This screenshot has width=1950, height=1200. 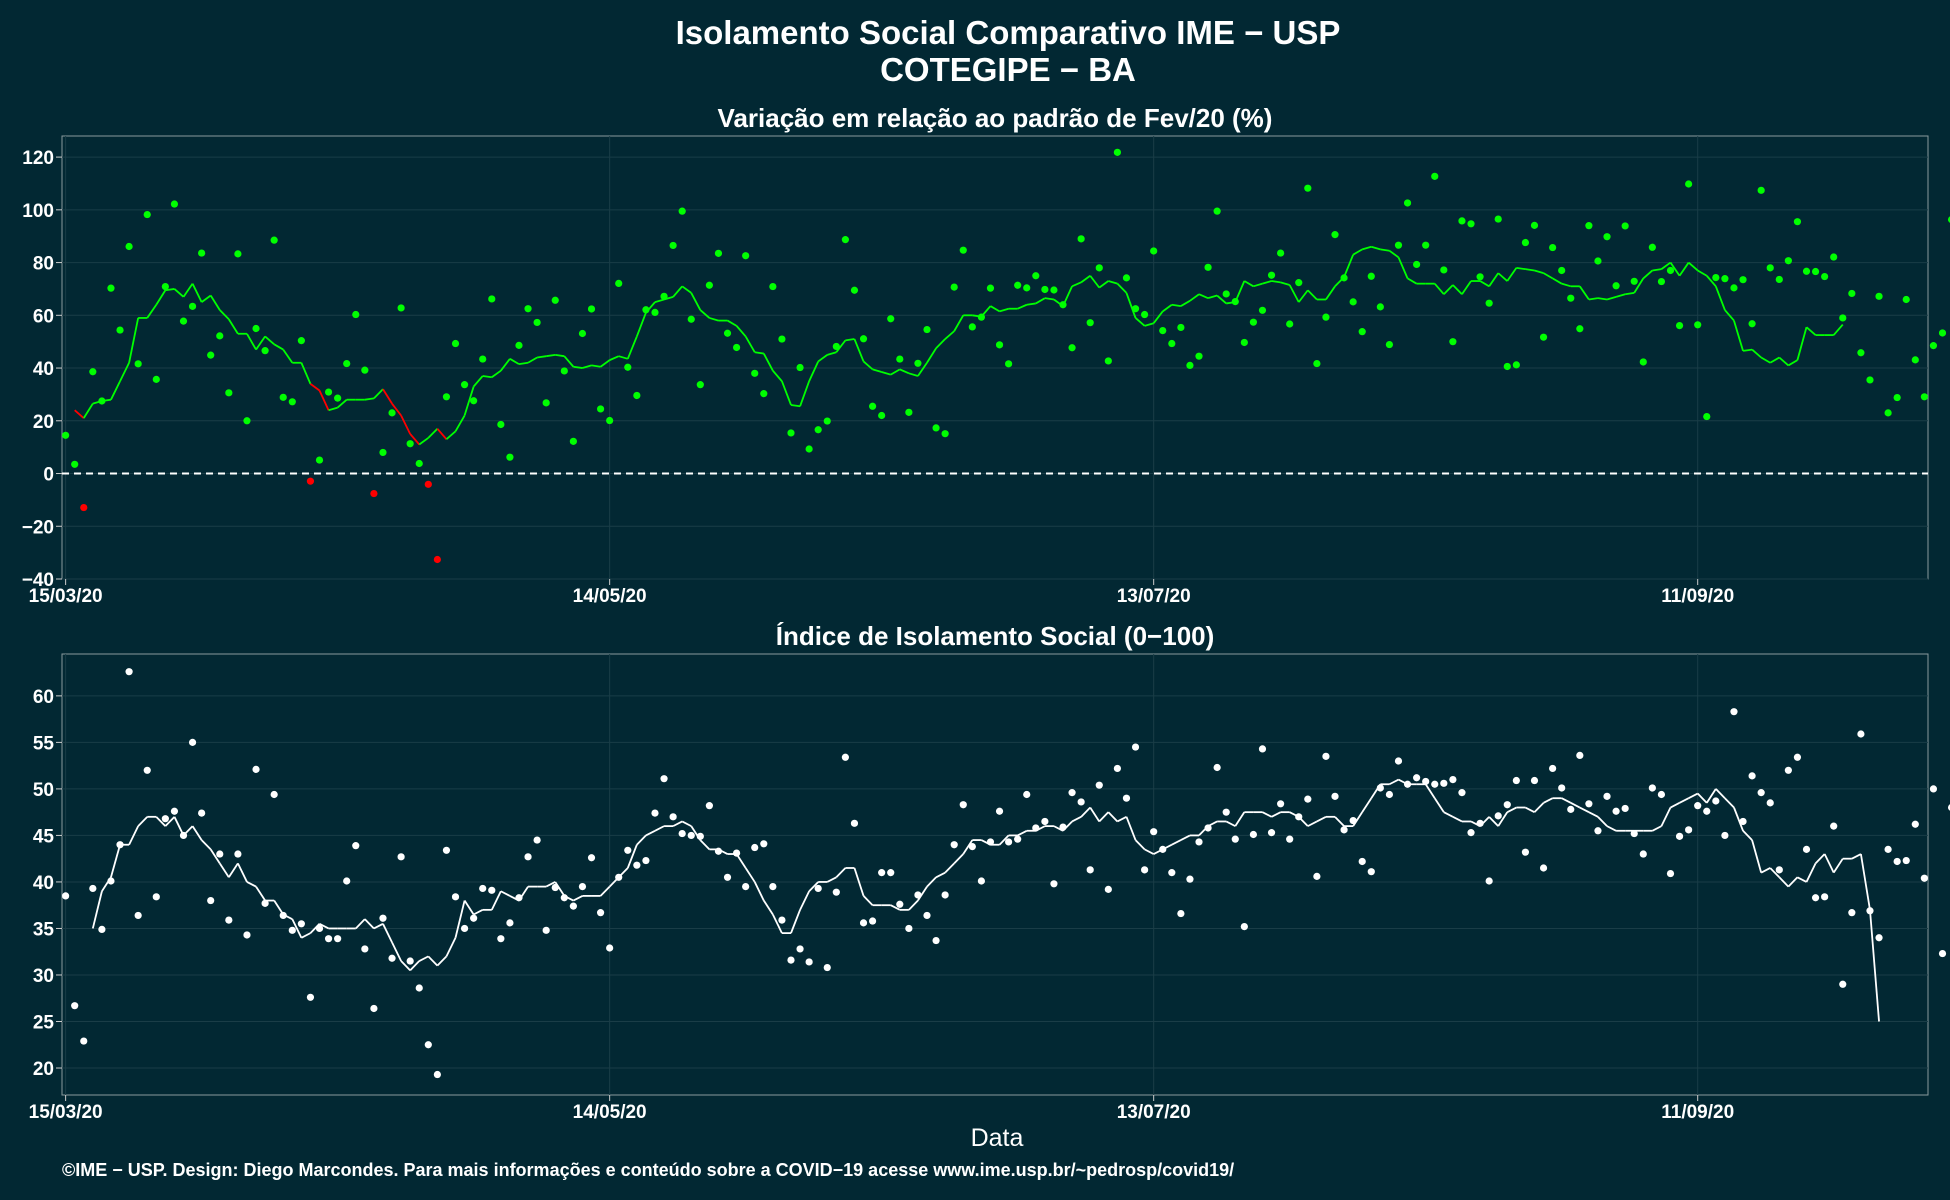 I want to click on panel-title: Índice de Isolamento Social (0−100), so click(x=995, y=636).